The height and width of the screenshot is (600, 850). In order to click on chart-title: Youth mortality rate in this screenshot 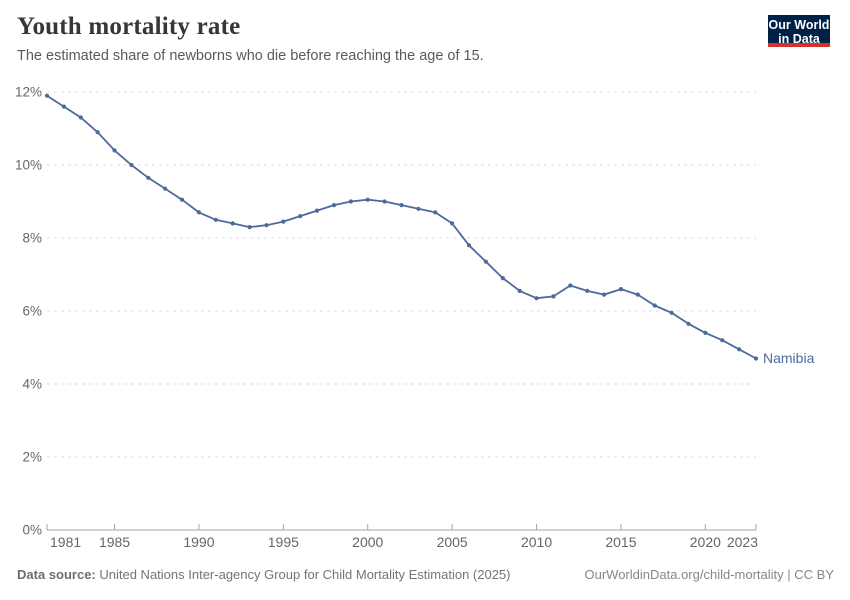, I will do `click(129, 26)`.